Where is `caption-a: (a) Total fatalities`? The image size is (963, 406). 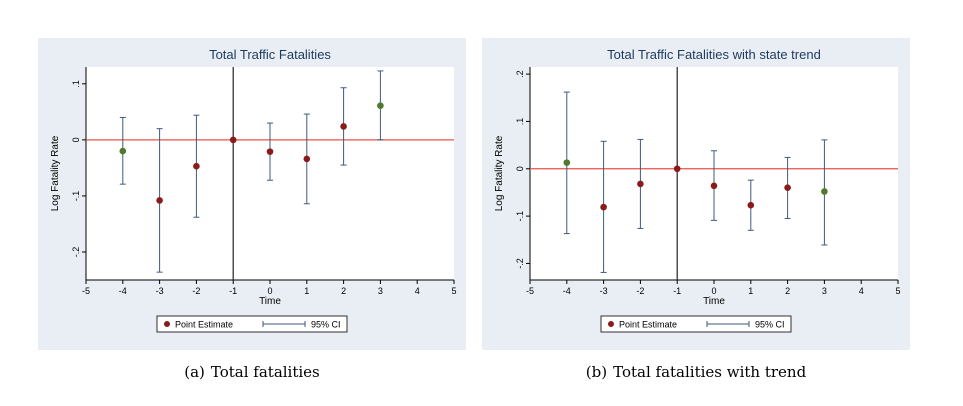
caption-a: (a) Total fatalities is located at coordinates (252, 372).